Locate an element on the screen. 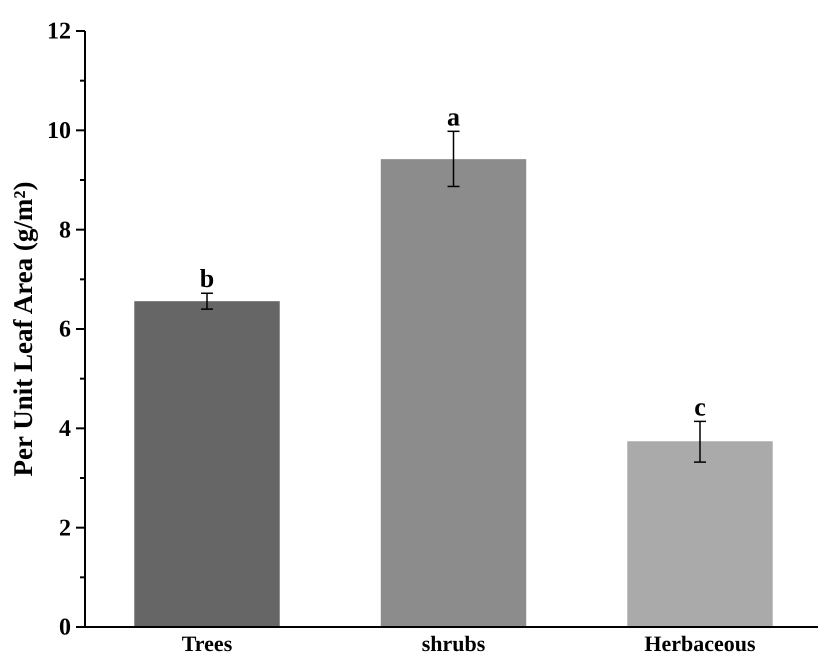 The width and height of the screenshot is (818, 664). annotation: b is located at coordinates (207, 279).